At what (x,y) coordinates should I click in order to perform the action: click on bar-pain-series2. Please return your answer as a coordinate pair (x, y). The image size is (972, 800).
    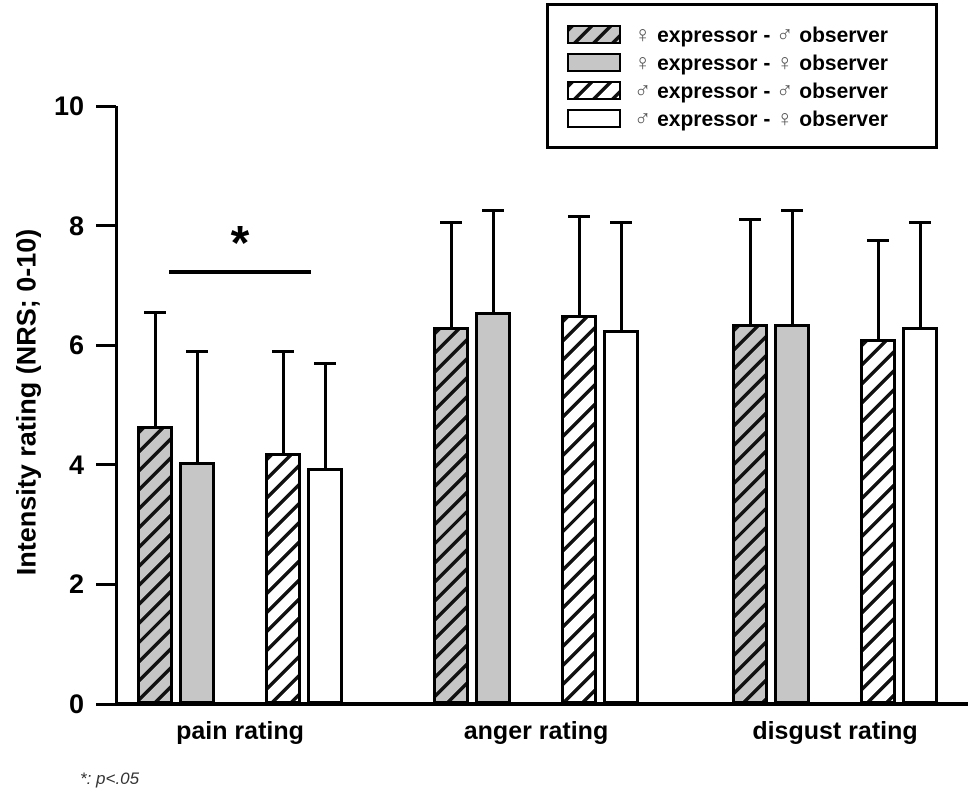
    Looking at the image, I should click on (197, 582).